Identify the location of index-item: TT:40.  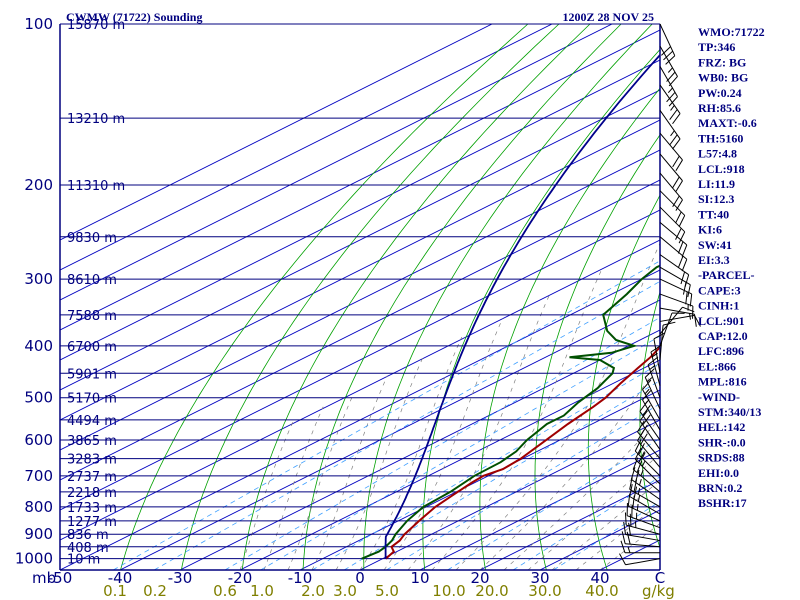
(713, 214).